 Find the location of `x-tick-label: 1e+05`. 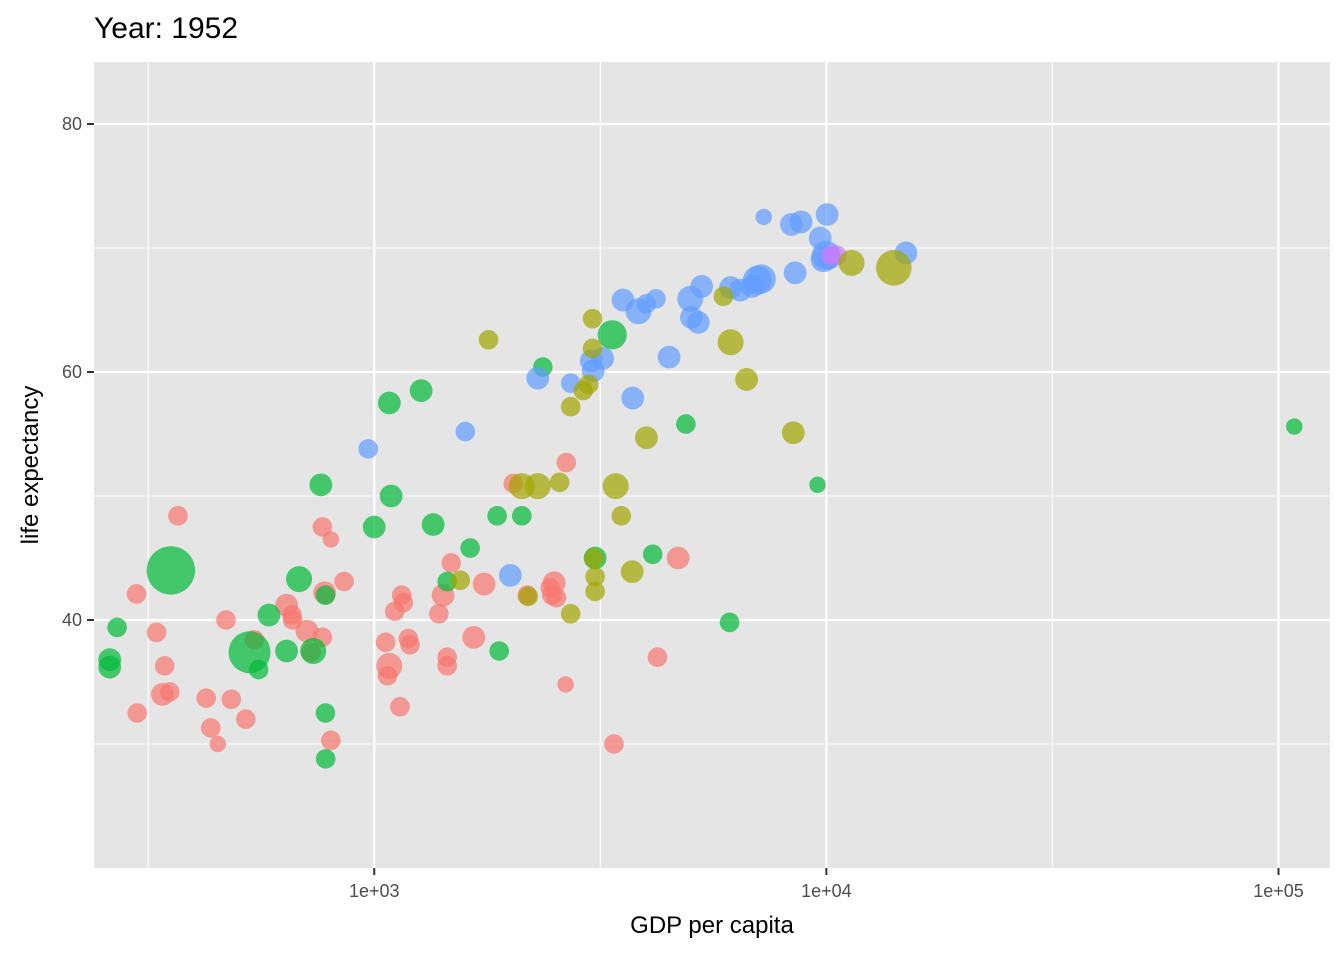

x-tick-label: 1e+05 is located at coordinates (1278, 891).